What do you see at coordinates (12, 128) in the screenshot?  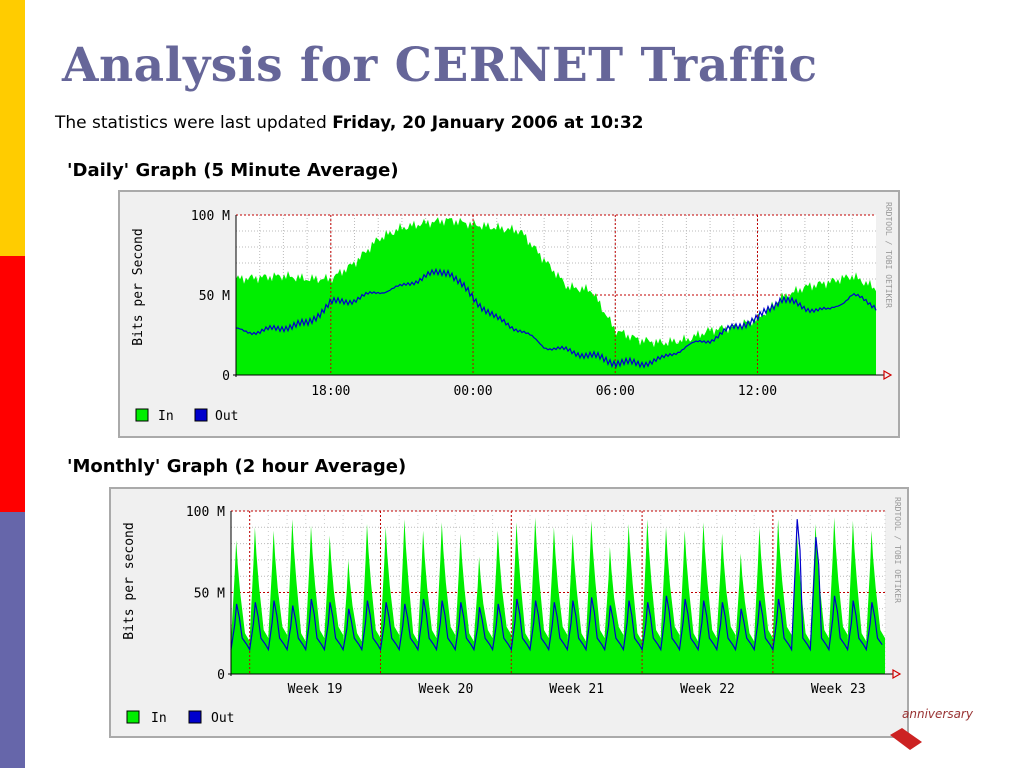 I see `side-stripe-yellow` at bounding box center [12, 128].